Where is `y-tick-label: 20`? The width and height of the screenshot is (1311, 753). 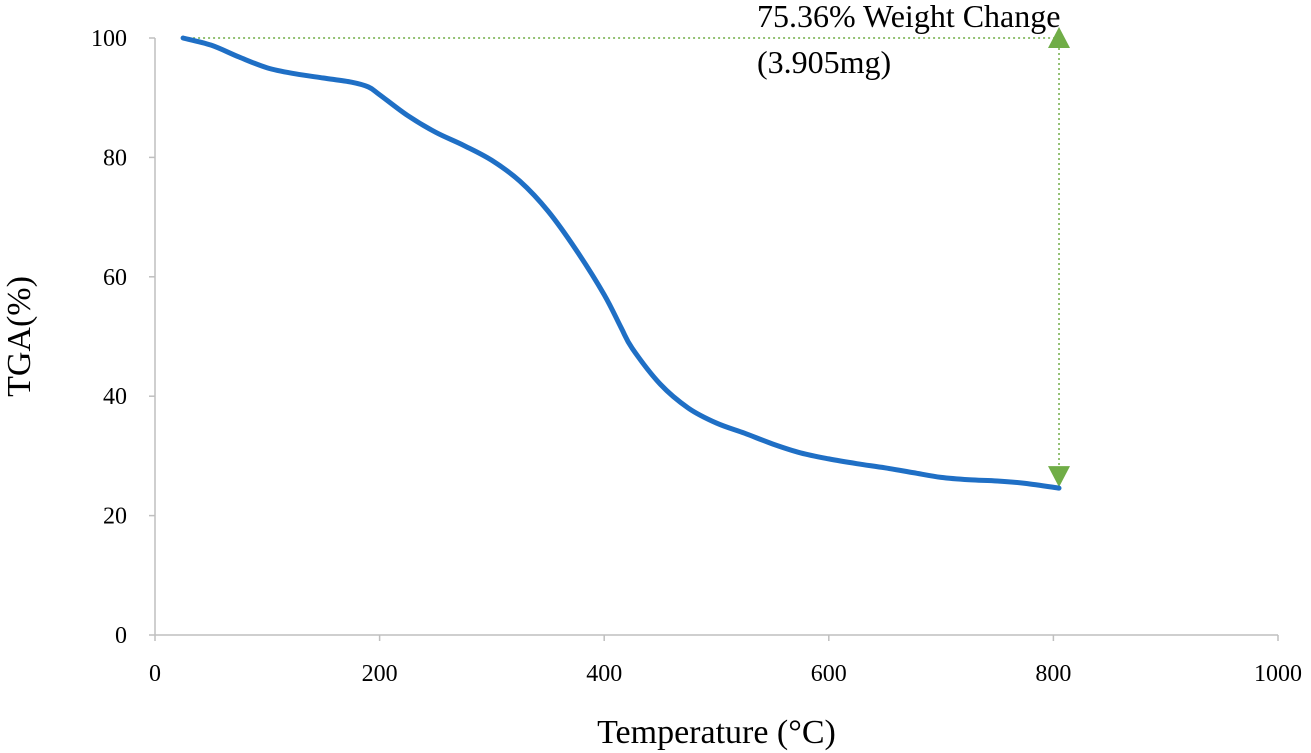 y-tick-label: 20 is located at coordinates (115, 517).